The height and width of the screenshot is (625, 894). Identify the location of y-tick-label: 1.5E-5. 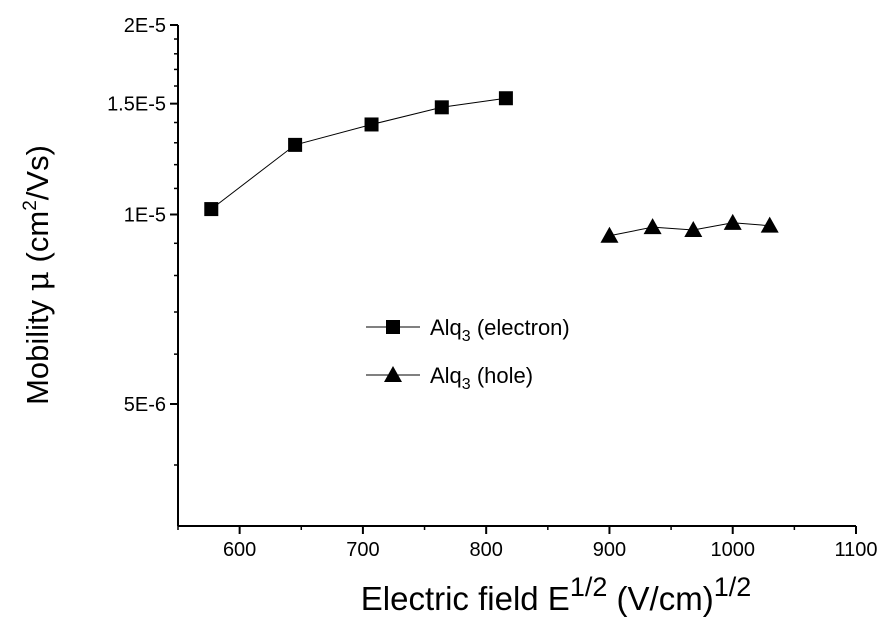
(136, 105).